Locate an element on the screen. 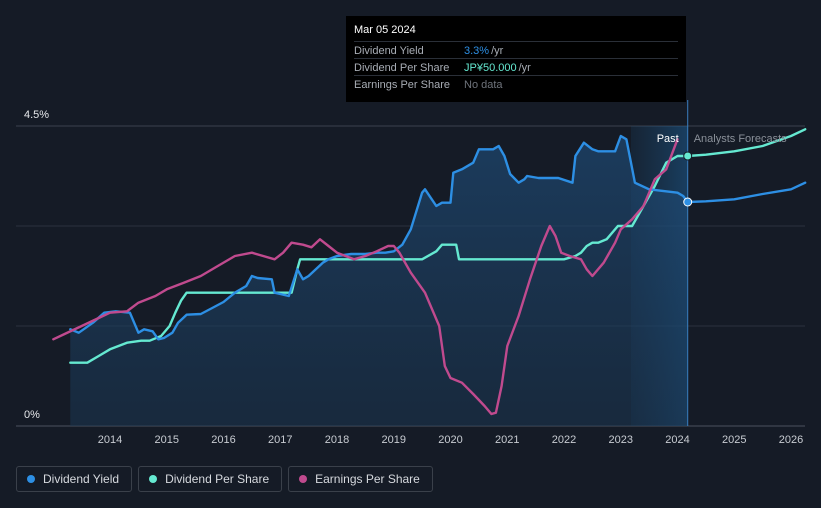  tooltip-value-text: No data is located at coordinates (483, 85).